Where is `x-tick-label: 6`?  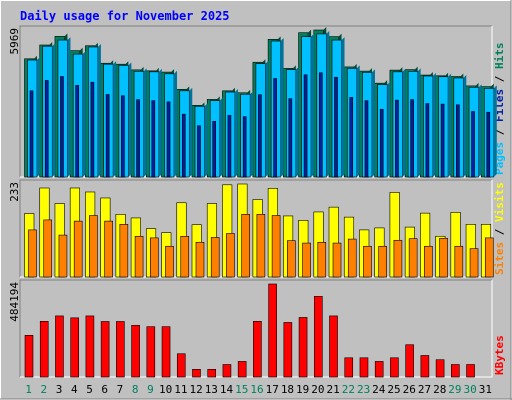 x-tick-label: 6 is located at coordinates (104, 389).